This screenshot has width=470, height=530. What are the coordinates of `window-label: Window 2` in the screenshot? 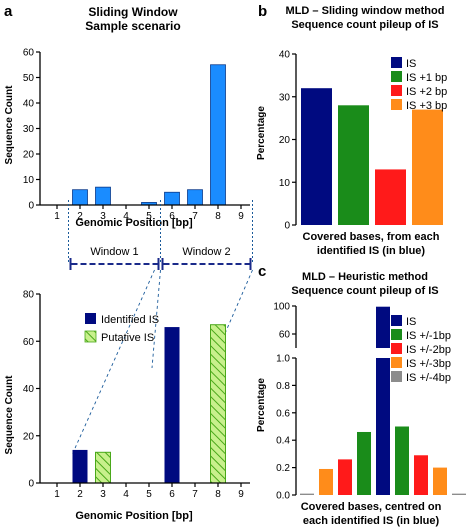 It's located at (206, 252).